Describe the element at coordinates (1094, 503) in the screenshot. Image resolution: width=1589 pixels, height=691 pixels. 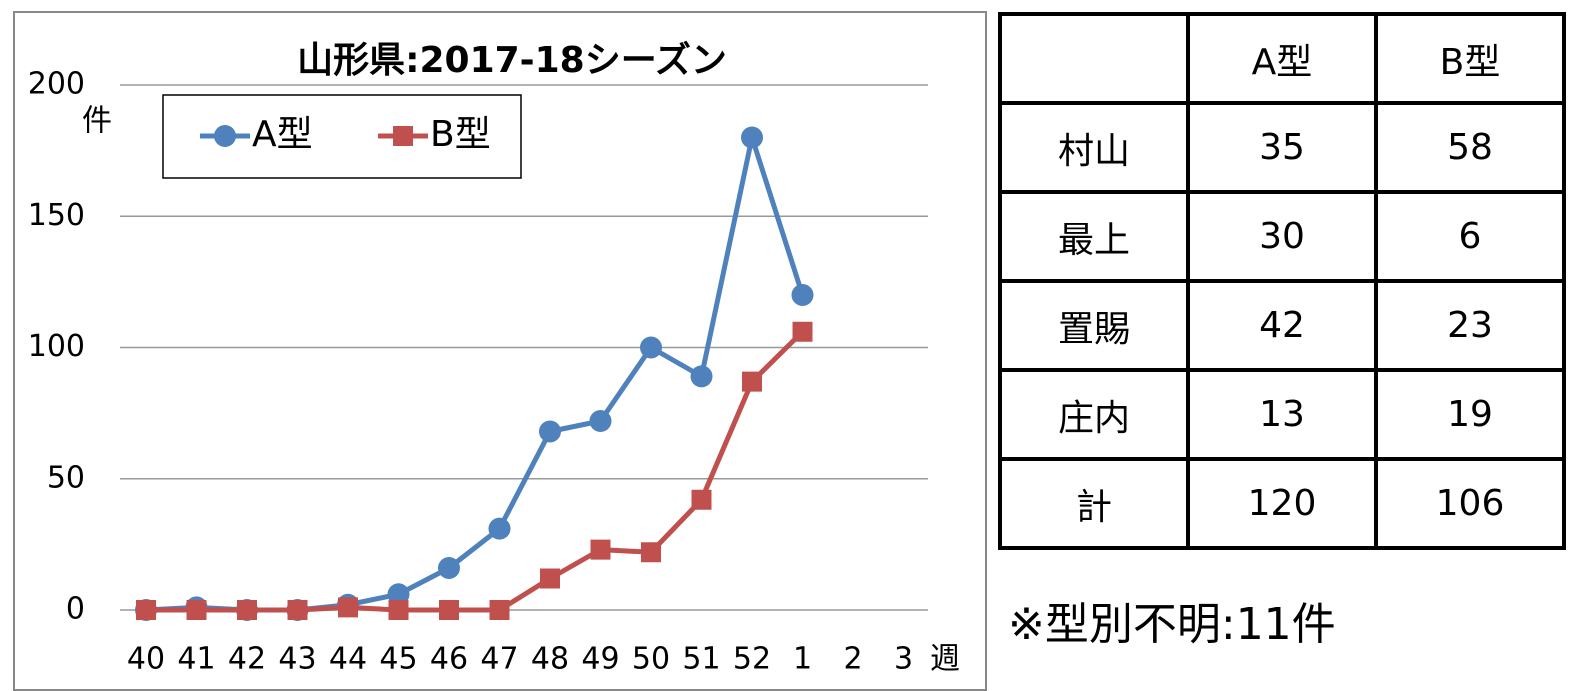
I see `row-header: 計` at that location.